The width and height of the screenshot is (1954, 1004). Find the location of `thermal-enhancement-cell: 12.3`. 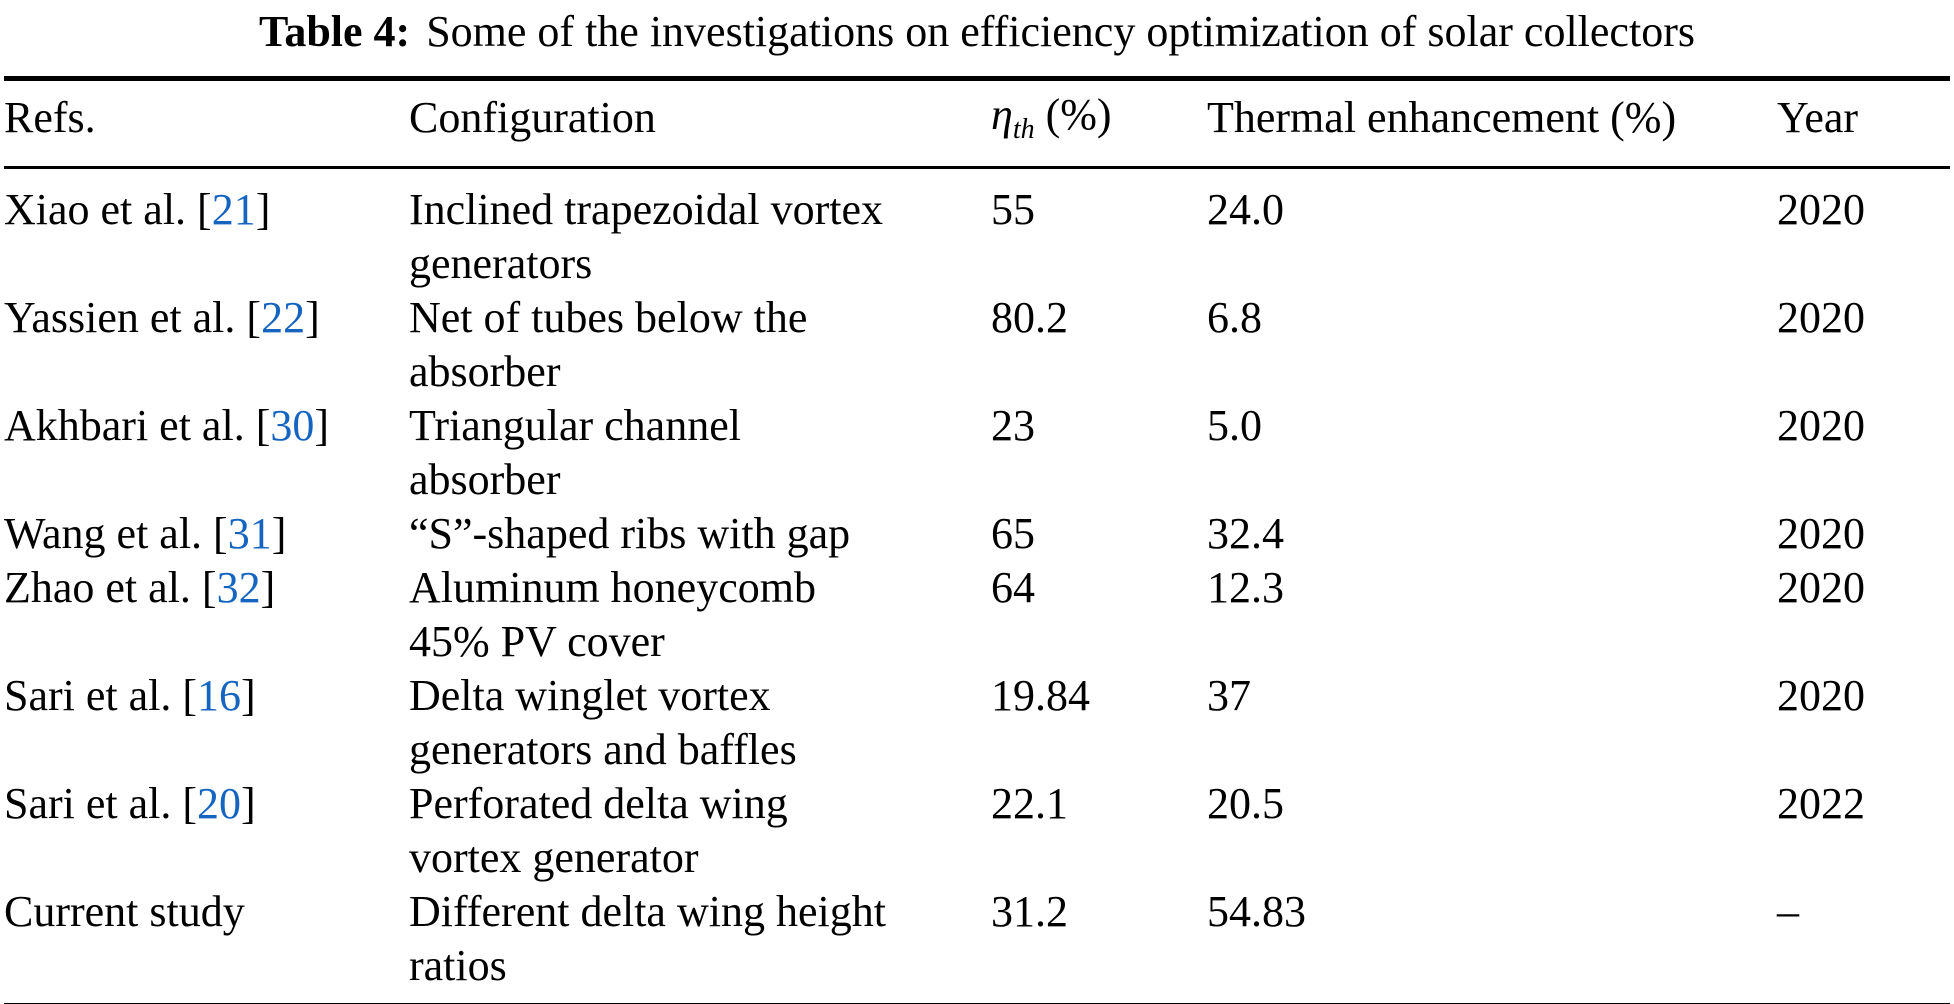

thermal-enhancement-cell: 12.3 is located at coordinates (1492, 615).